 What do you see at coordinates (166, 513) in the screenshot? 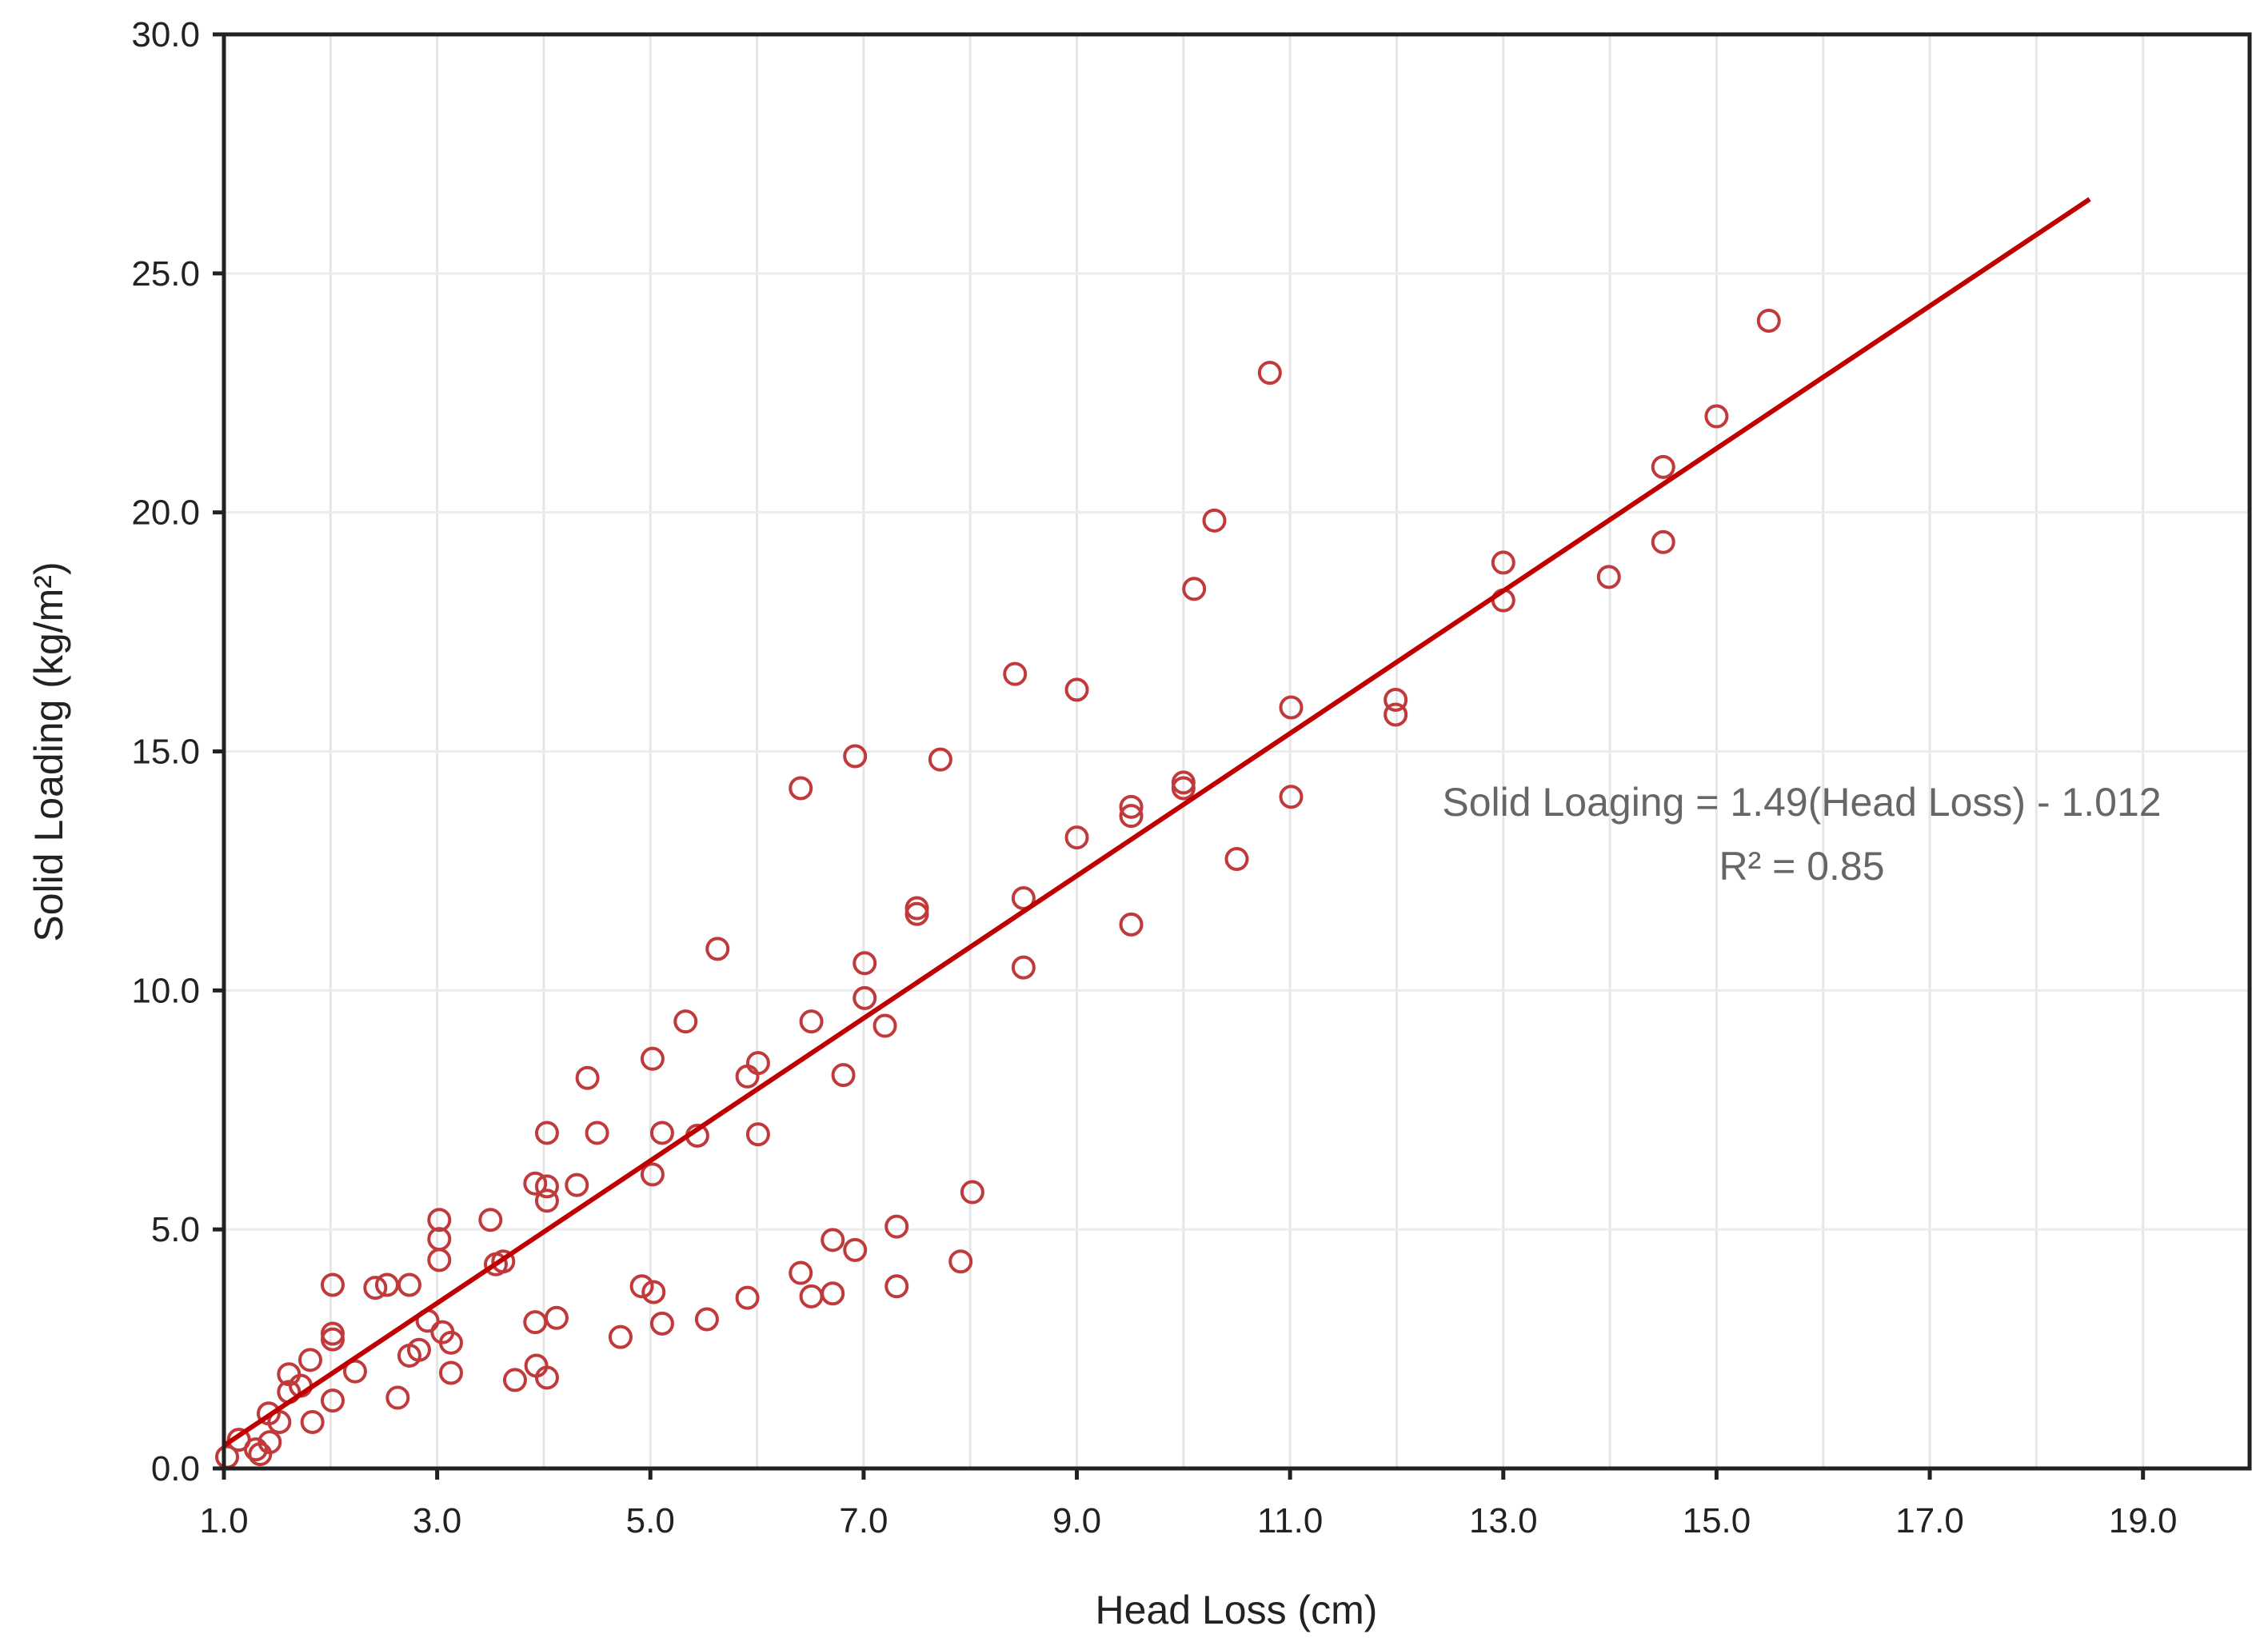
I see `y-tick-label: 20.0` at bounding box center [166, 513].